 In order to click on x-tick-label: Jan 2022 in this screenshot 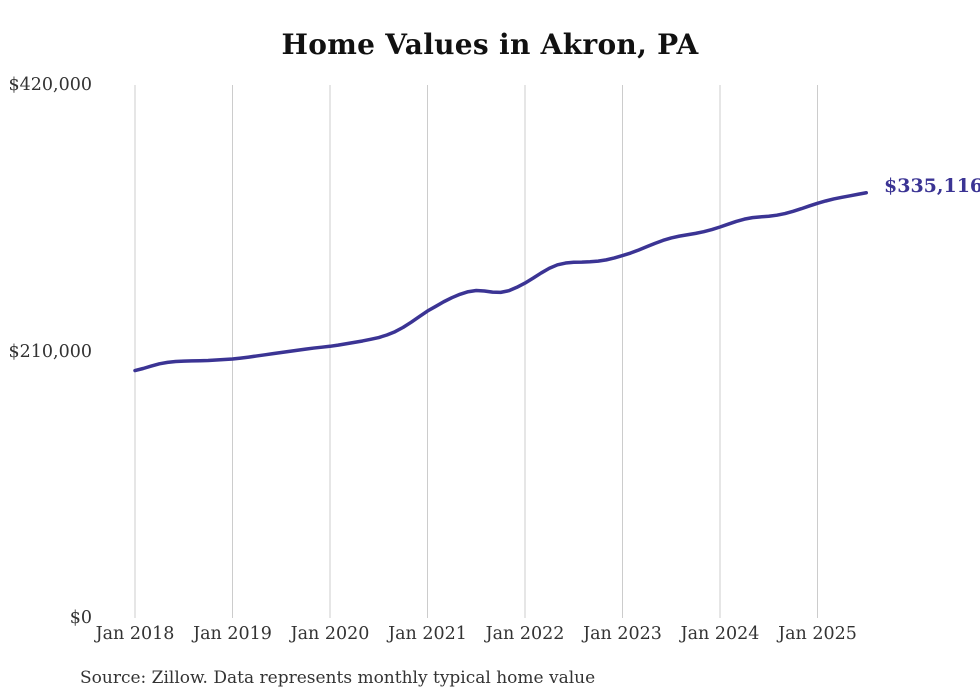, I will do `click(525, 634)`.